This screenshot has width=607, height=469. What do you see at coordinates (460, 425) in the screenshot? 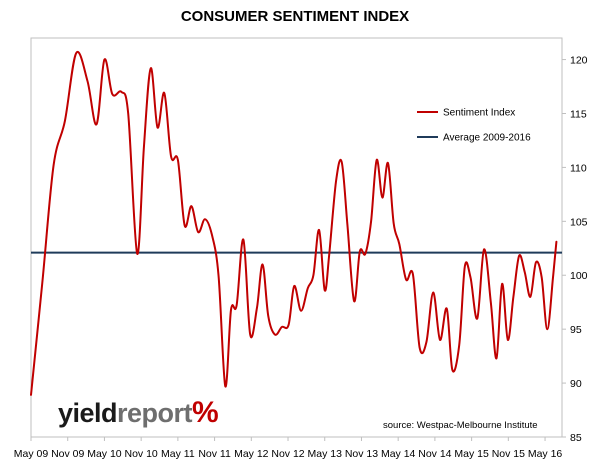
I see `source-note: source: Westpac-Melbourne Institute` at bounding box center [460, 425].